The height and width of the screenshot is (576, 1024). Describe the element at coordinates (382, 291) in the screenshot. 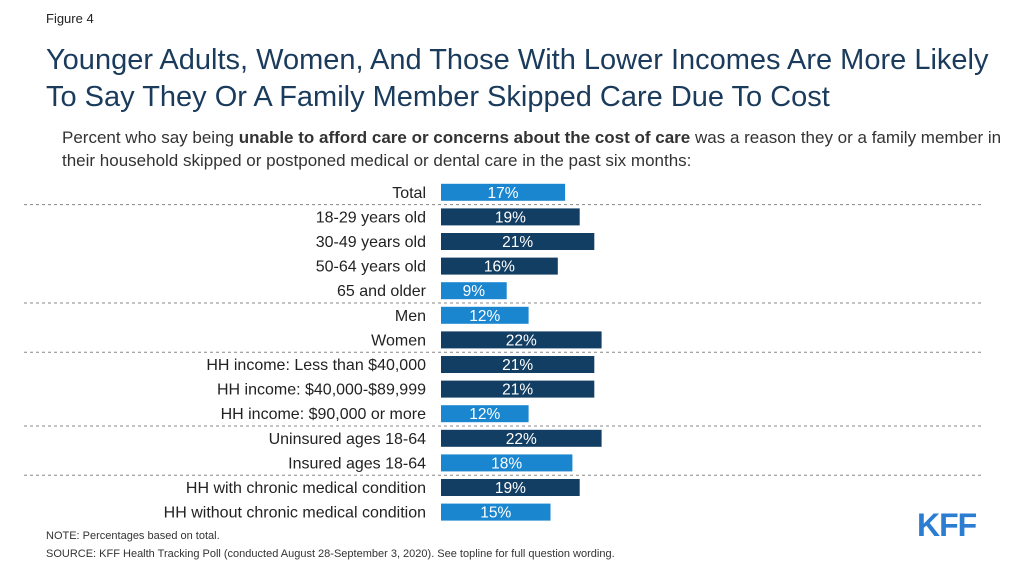

I see `category-label: 65 and older` at that location.